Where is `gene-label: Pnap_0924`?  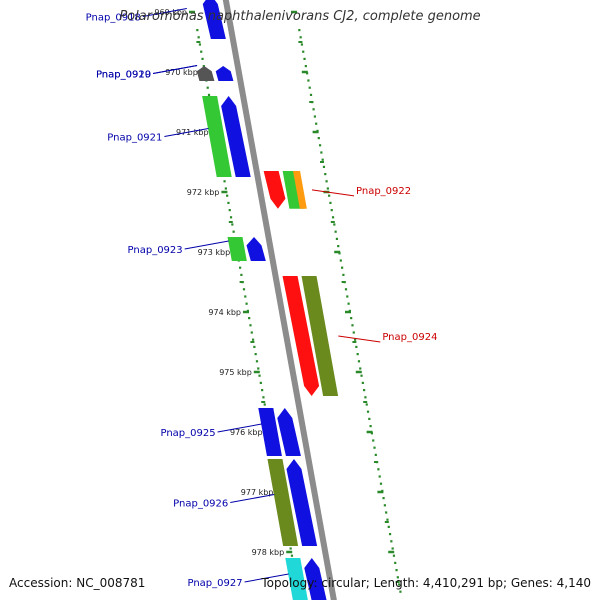 gene-label: Pnap_0924 is located at coordinates (409, 337).